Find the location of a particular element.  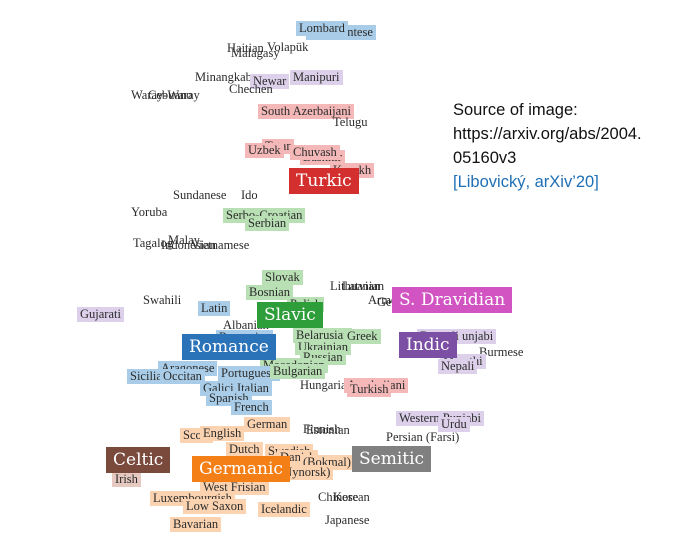

language-family-label: Slavic is located at coordinates (290, 315).